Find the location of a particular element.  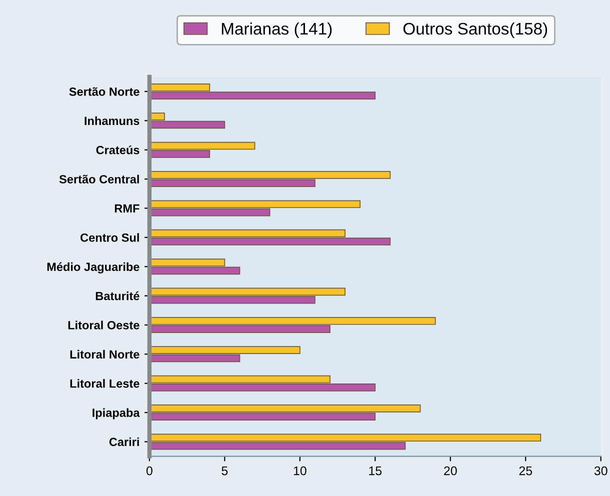

legend-label: Marianas (141) is located at coordinates (277, 30).